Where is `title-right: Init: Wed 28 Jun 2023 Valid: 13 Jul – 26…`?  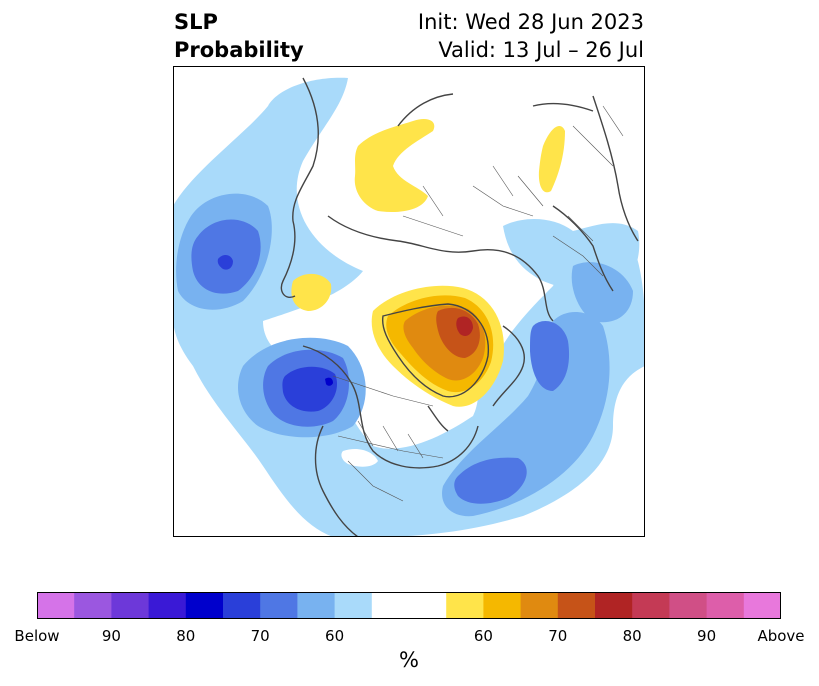
title-right: Init: Wed 28 Jun 2023 Valid: 13 Jul – 26… is located at coordinates (531, 36).